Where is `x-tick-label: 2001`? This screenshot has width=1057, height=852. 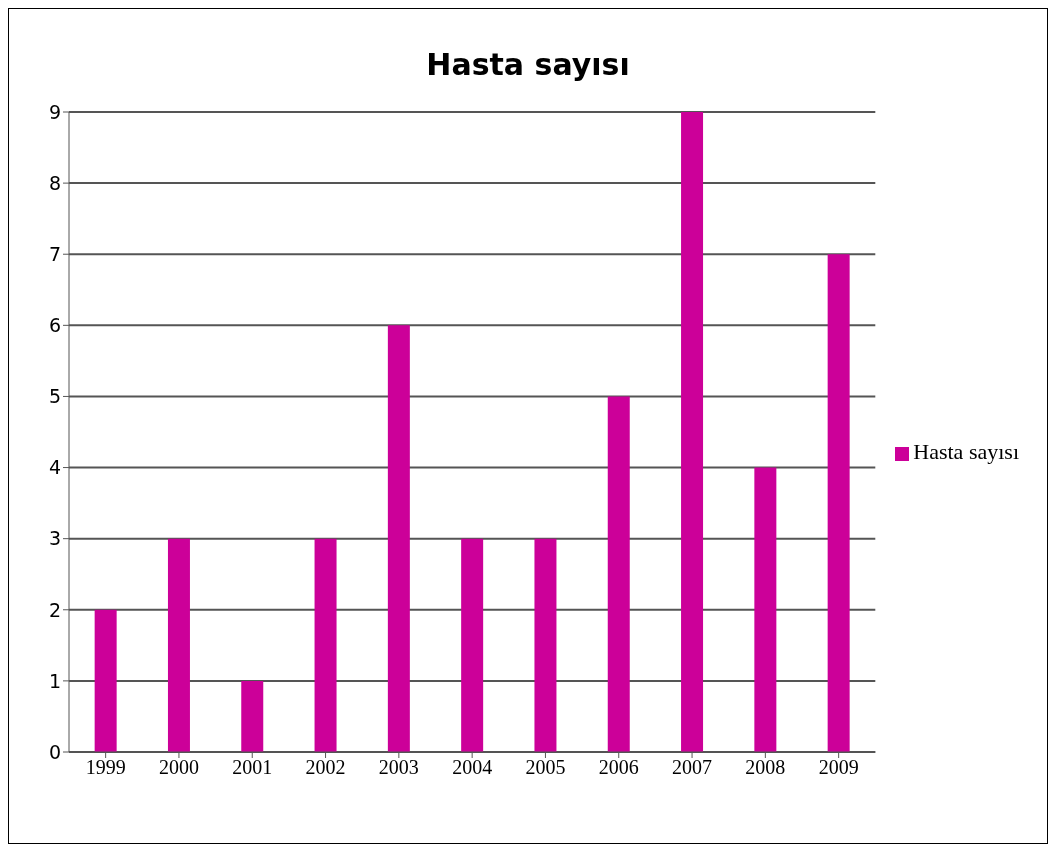 x-tick-label: 2001 is located at coordinates (252, 767).